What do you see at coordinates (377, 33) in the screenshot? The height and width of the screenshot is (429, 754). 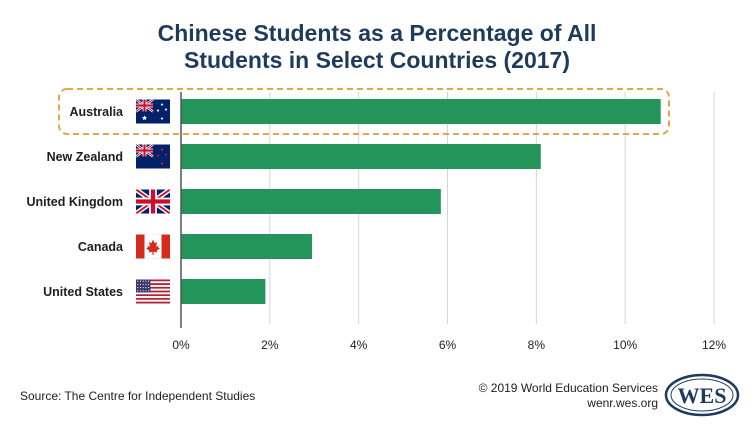 I see `chart-title-line-1: Chinese Students as a Percentage of All` at bounding box center [377, 33].